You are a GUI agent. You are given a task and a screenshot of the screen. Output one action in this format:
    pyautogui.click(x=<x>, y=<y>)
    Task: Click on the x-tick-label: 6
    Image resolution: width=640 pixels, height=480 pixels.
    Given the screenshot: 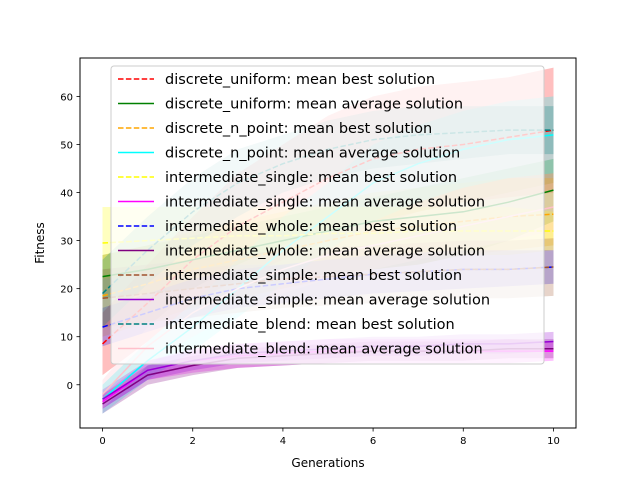 What is the action you would take?
    pyautogui.click(x=373, y=441)
    